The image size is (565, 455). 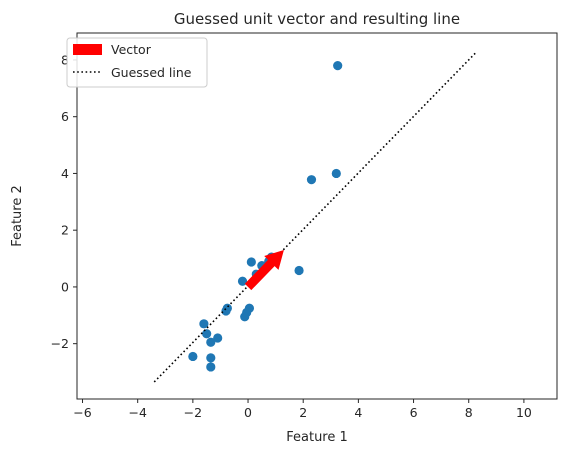 What do you see at coordinates (524, 412) in the screenshot?
I see `x-tick-label: 10` at bounding box center [524, 412].